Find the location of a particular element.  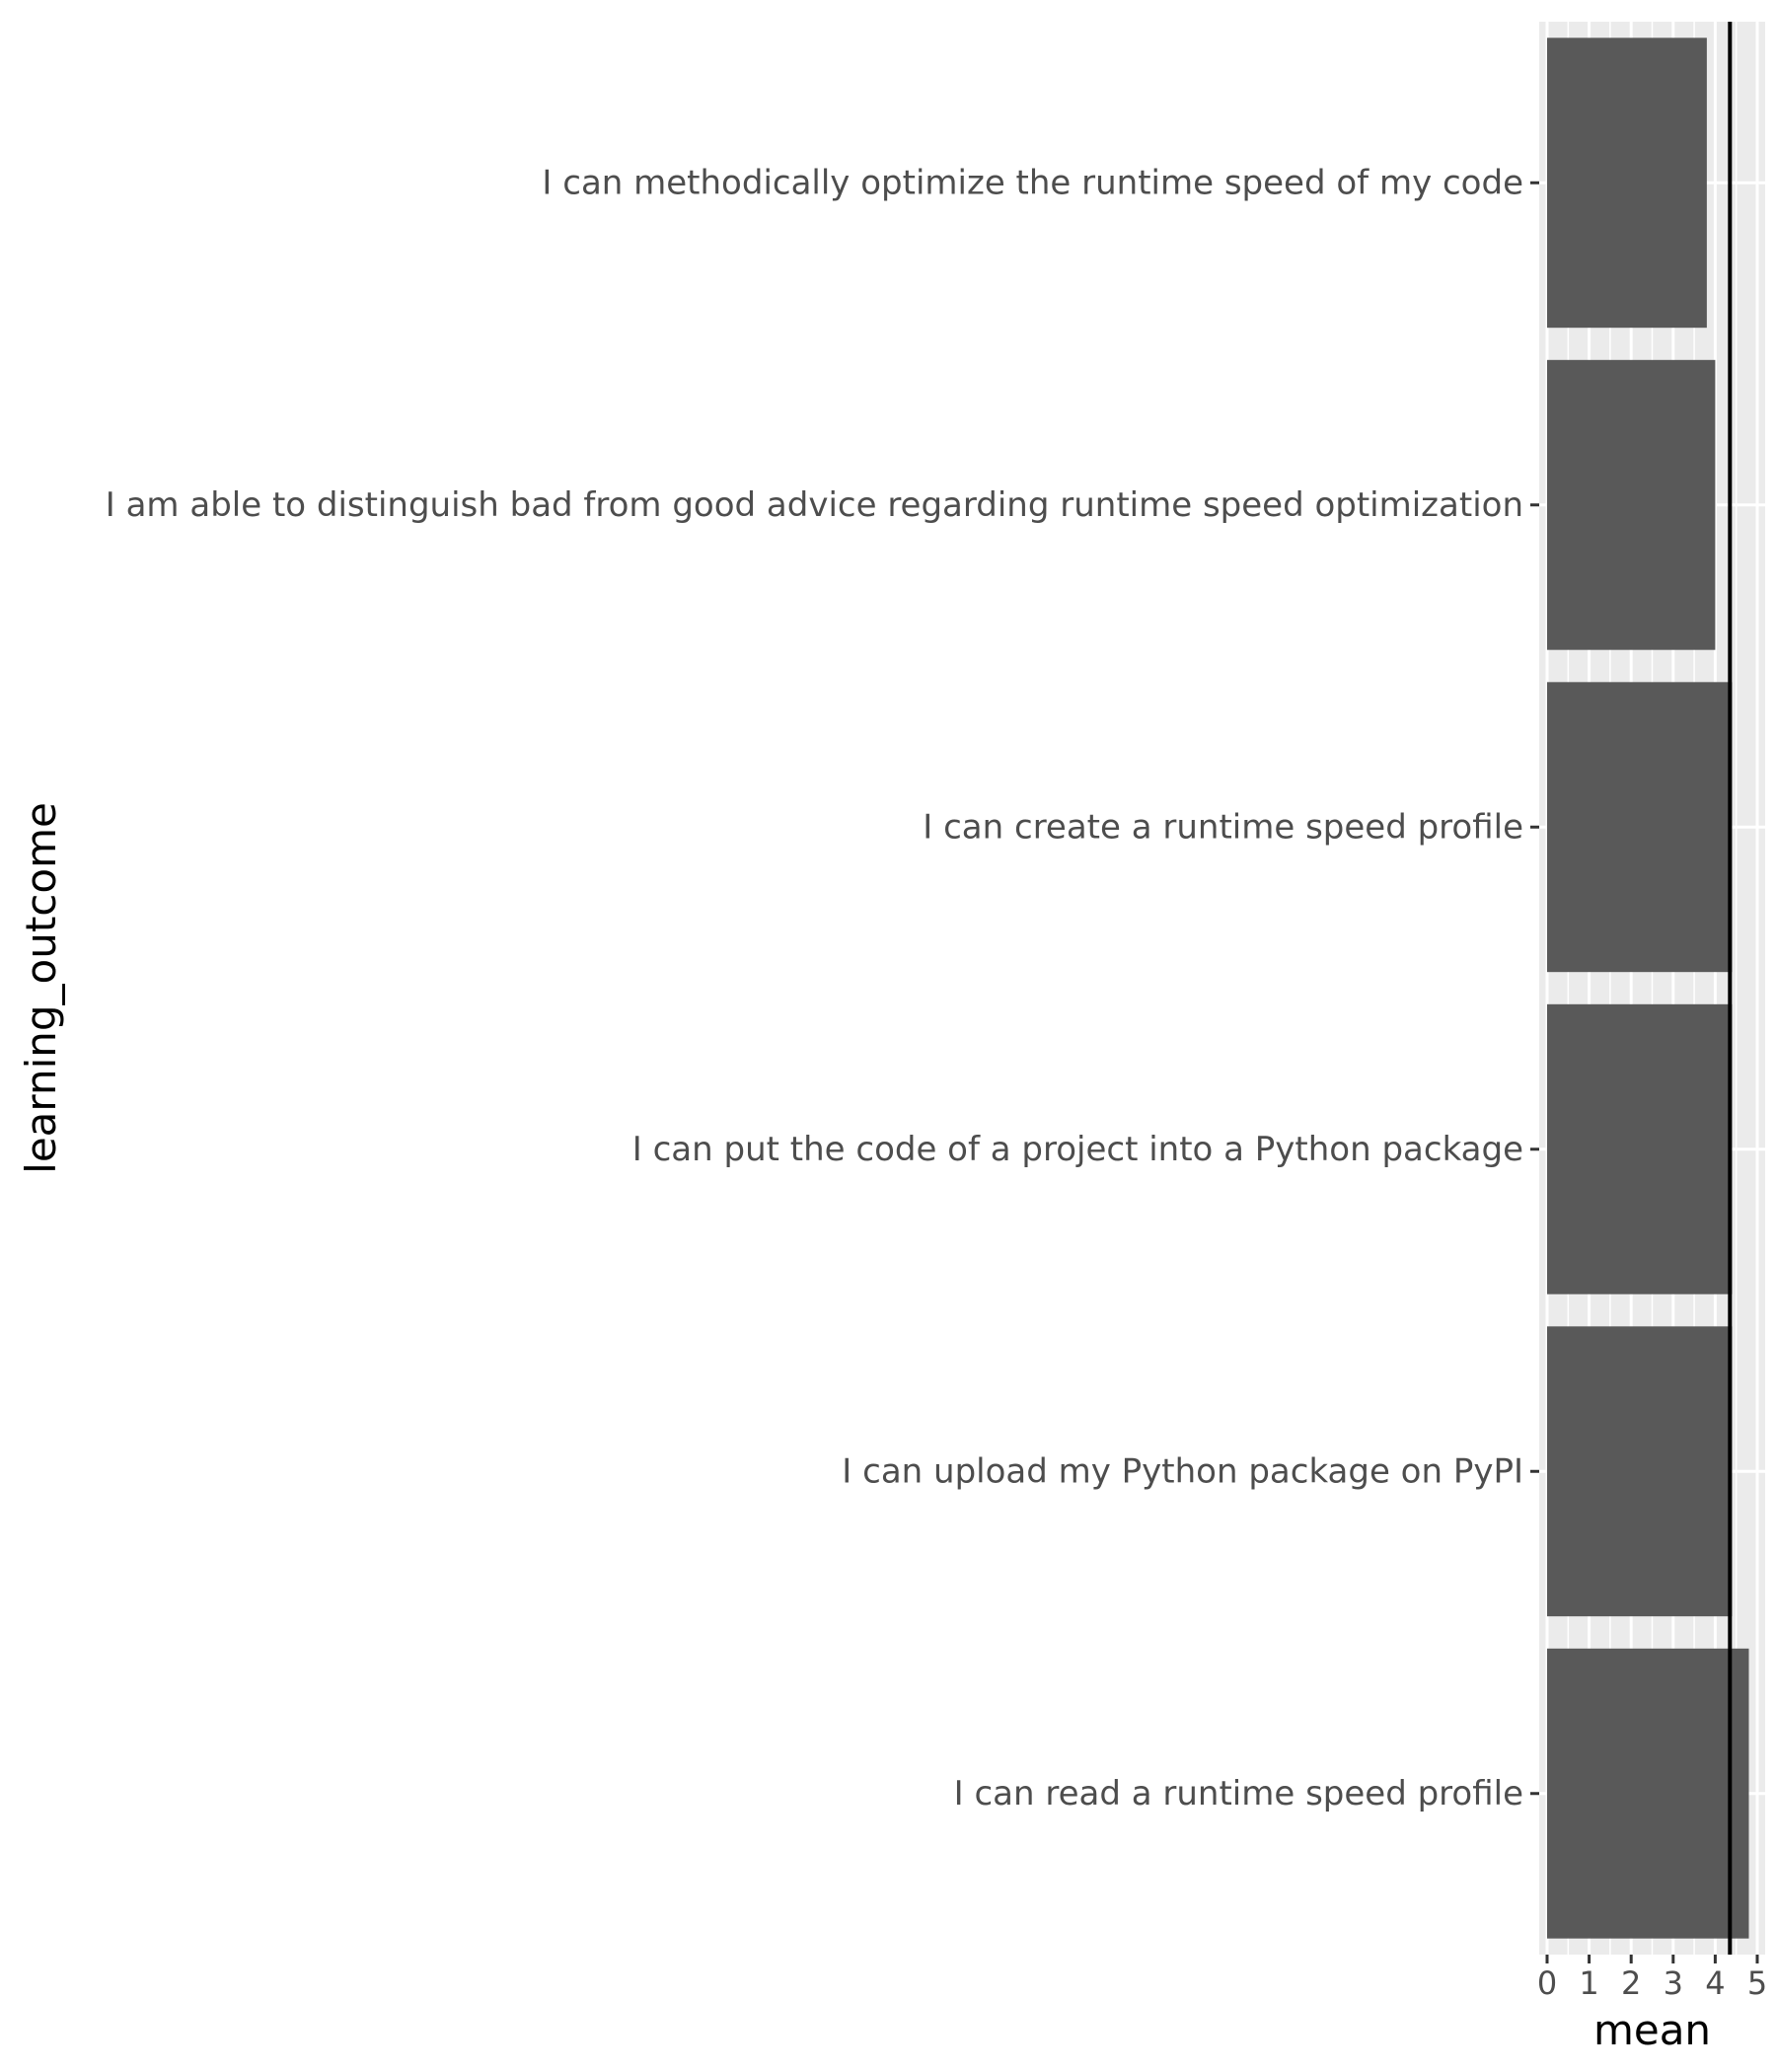

category-label: I can create a runtime speed profile is located at coordinates (1223, 827).